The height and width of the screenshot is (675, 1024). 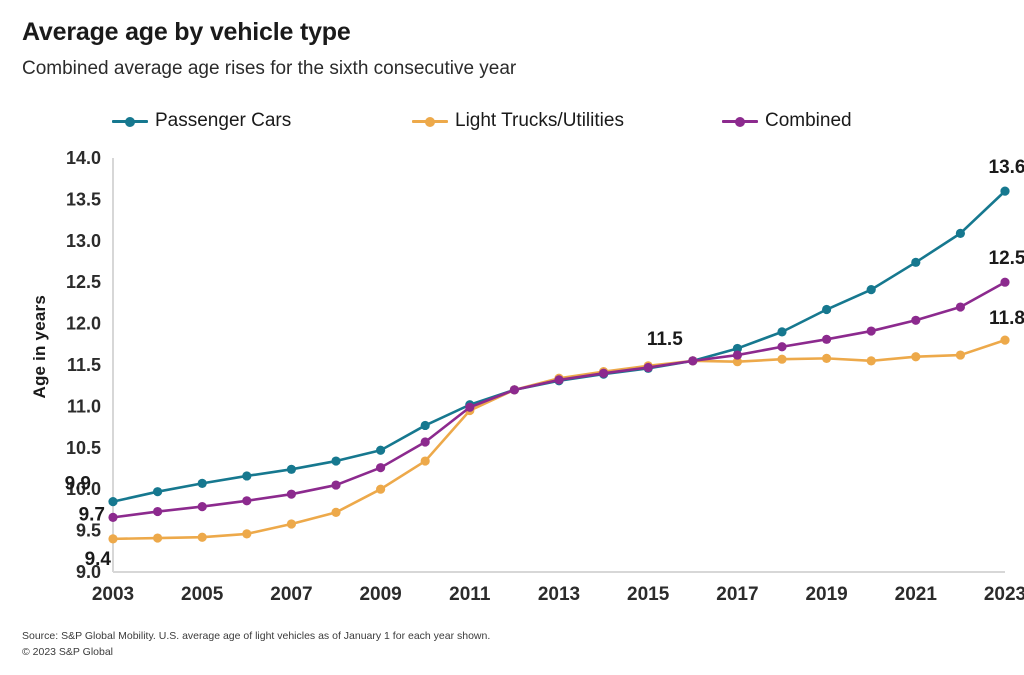 What do you see at coordinates (83, 324) in the screenshot?
I see `y-tick-label: 12.0` at bounding box center [83, 324].